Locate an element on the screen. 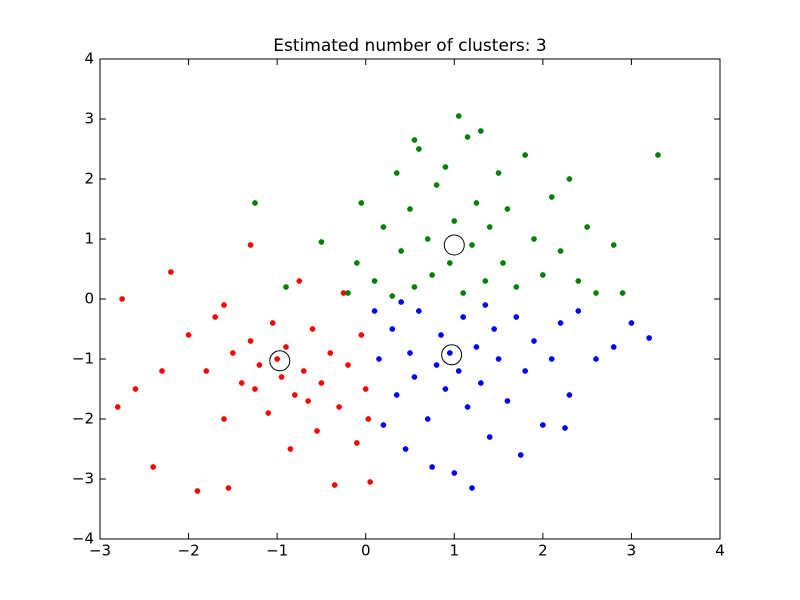 This screenshot has width=800, height=600. x-tick-label: 3 is located at coordinates (632, 551).